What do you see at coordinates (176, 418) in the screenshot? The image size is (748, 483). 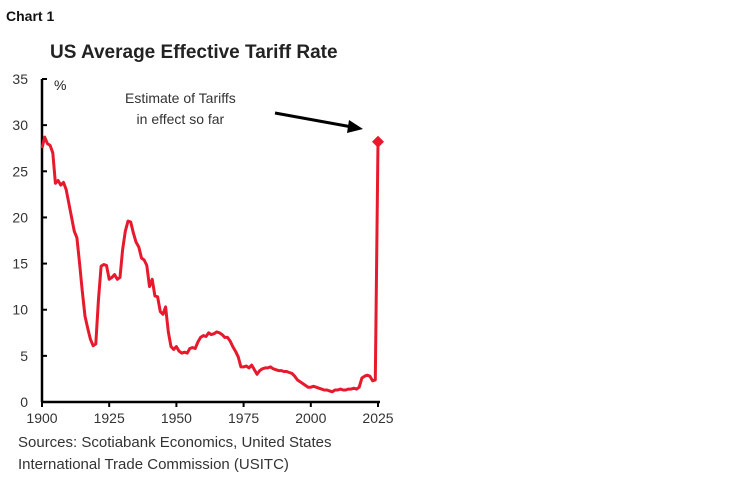 I see `x-tick-label: 1950` at bounding box center [176, 418].